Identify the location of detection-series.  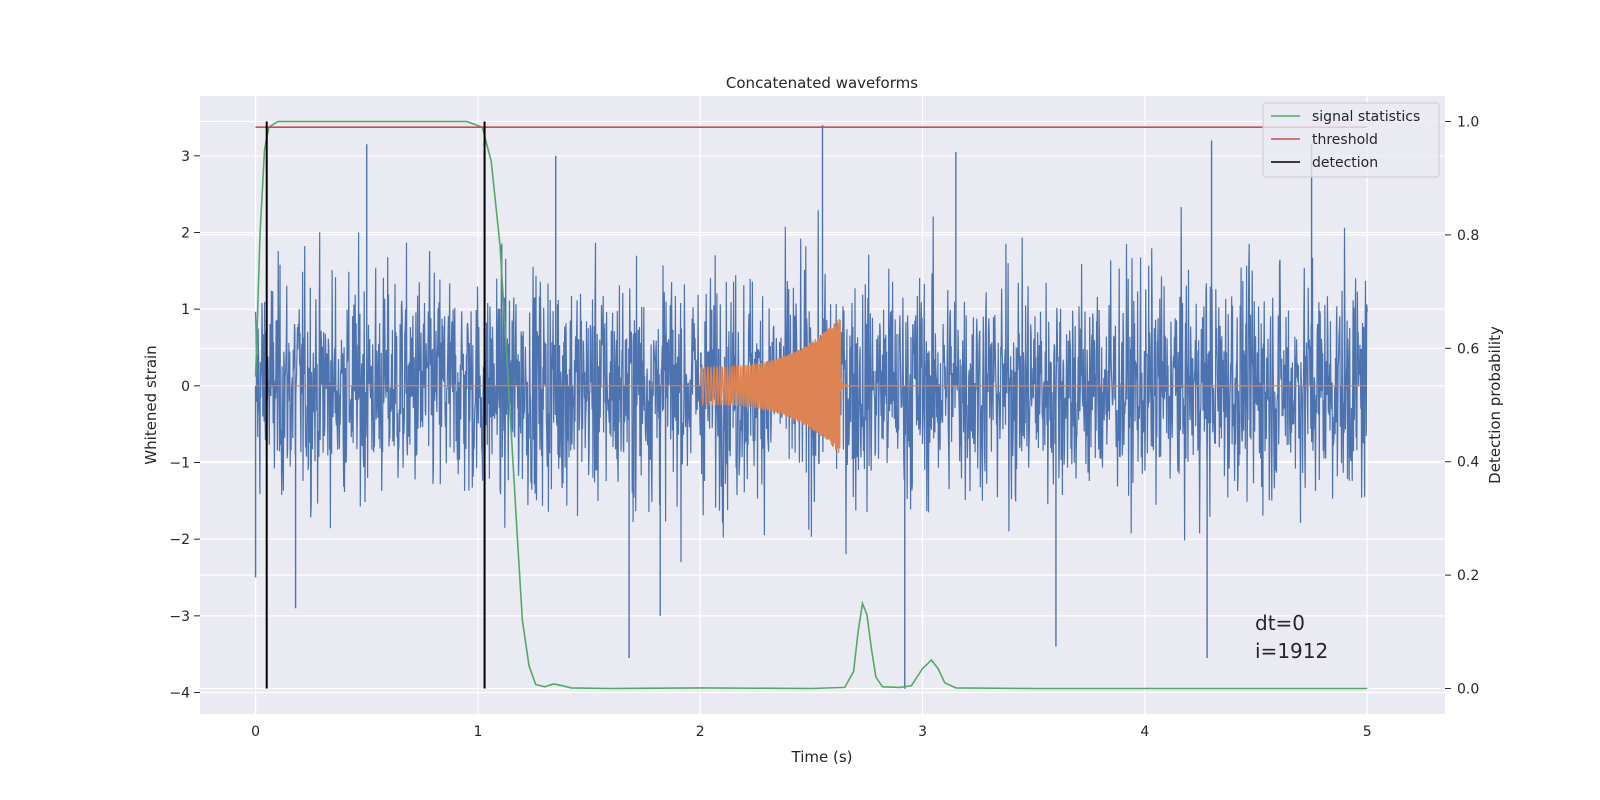
(375, 405).